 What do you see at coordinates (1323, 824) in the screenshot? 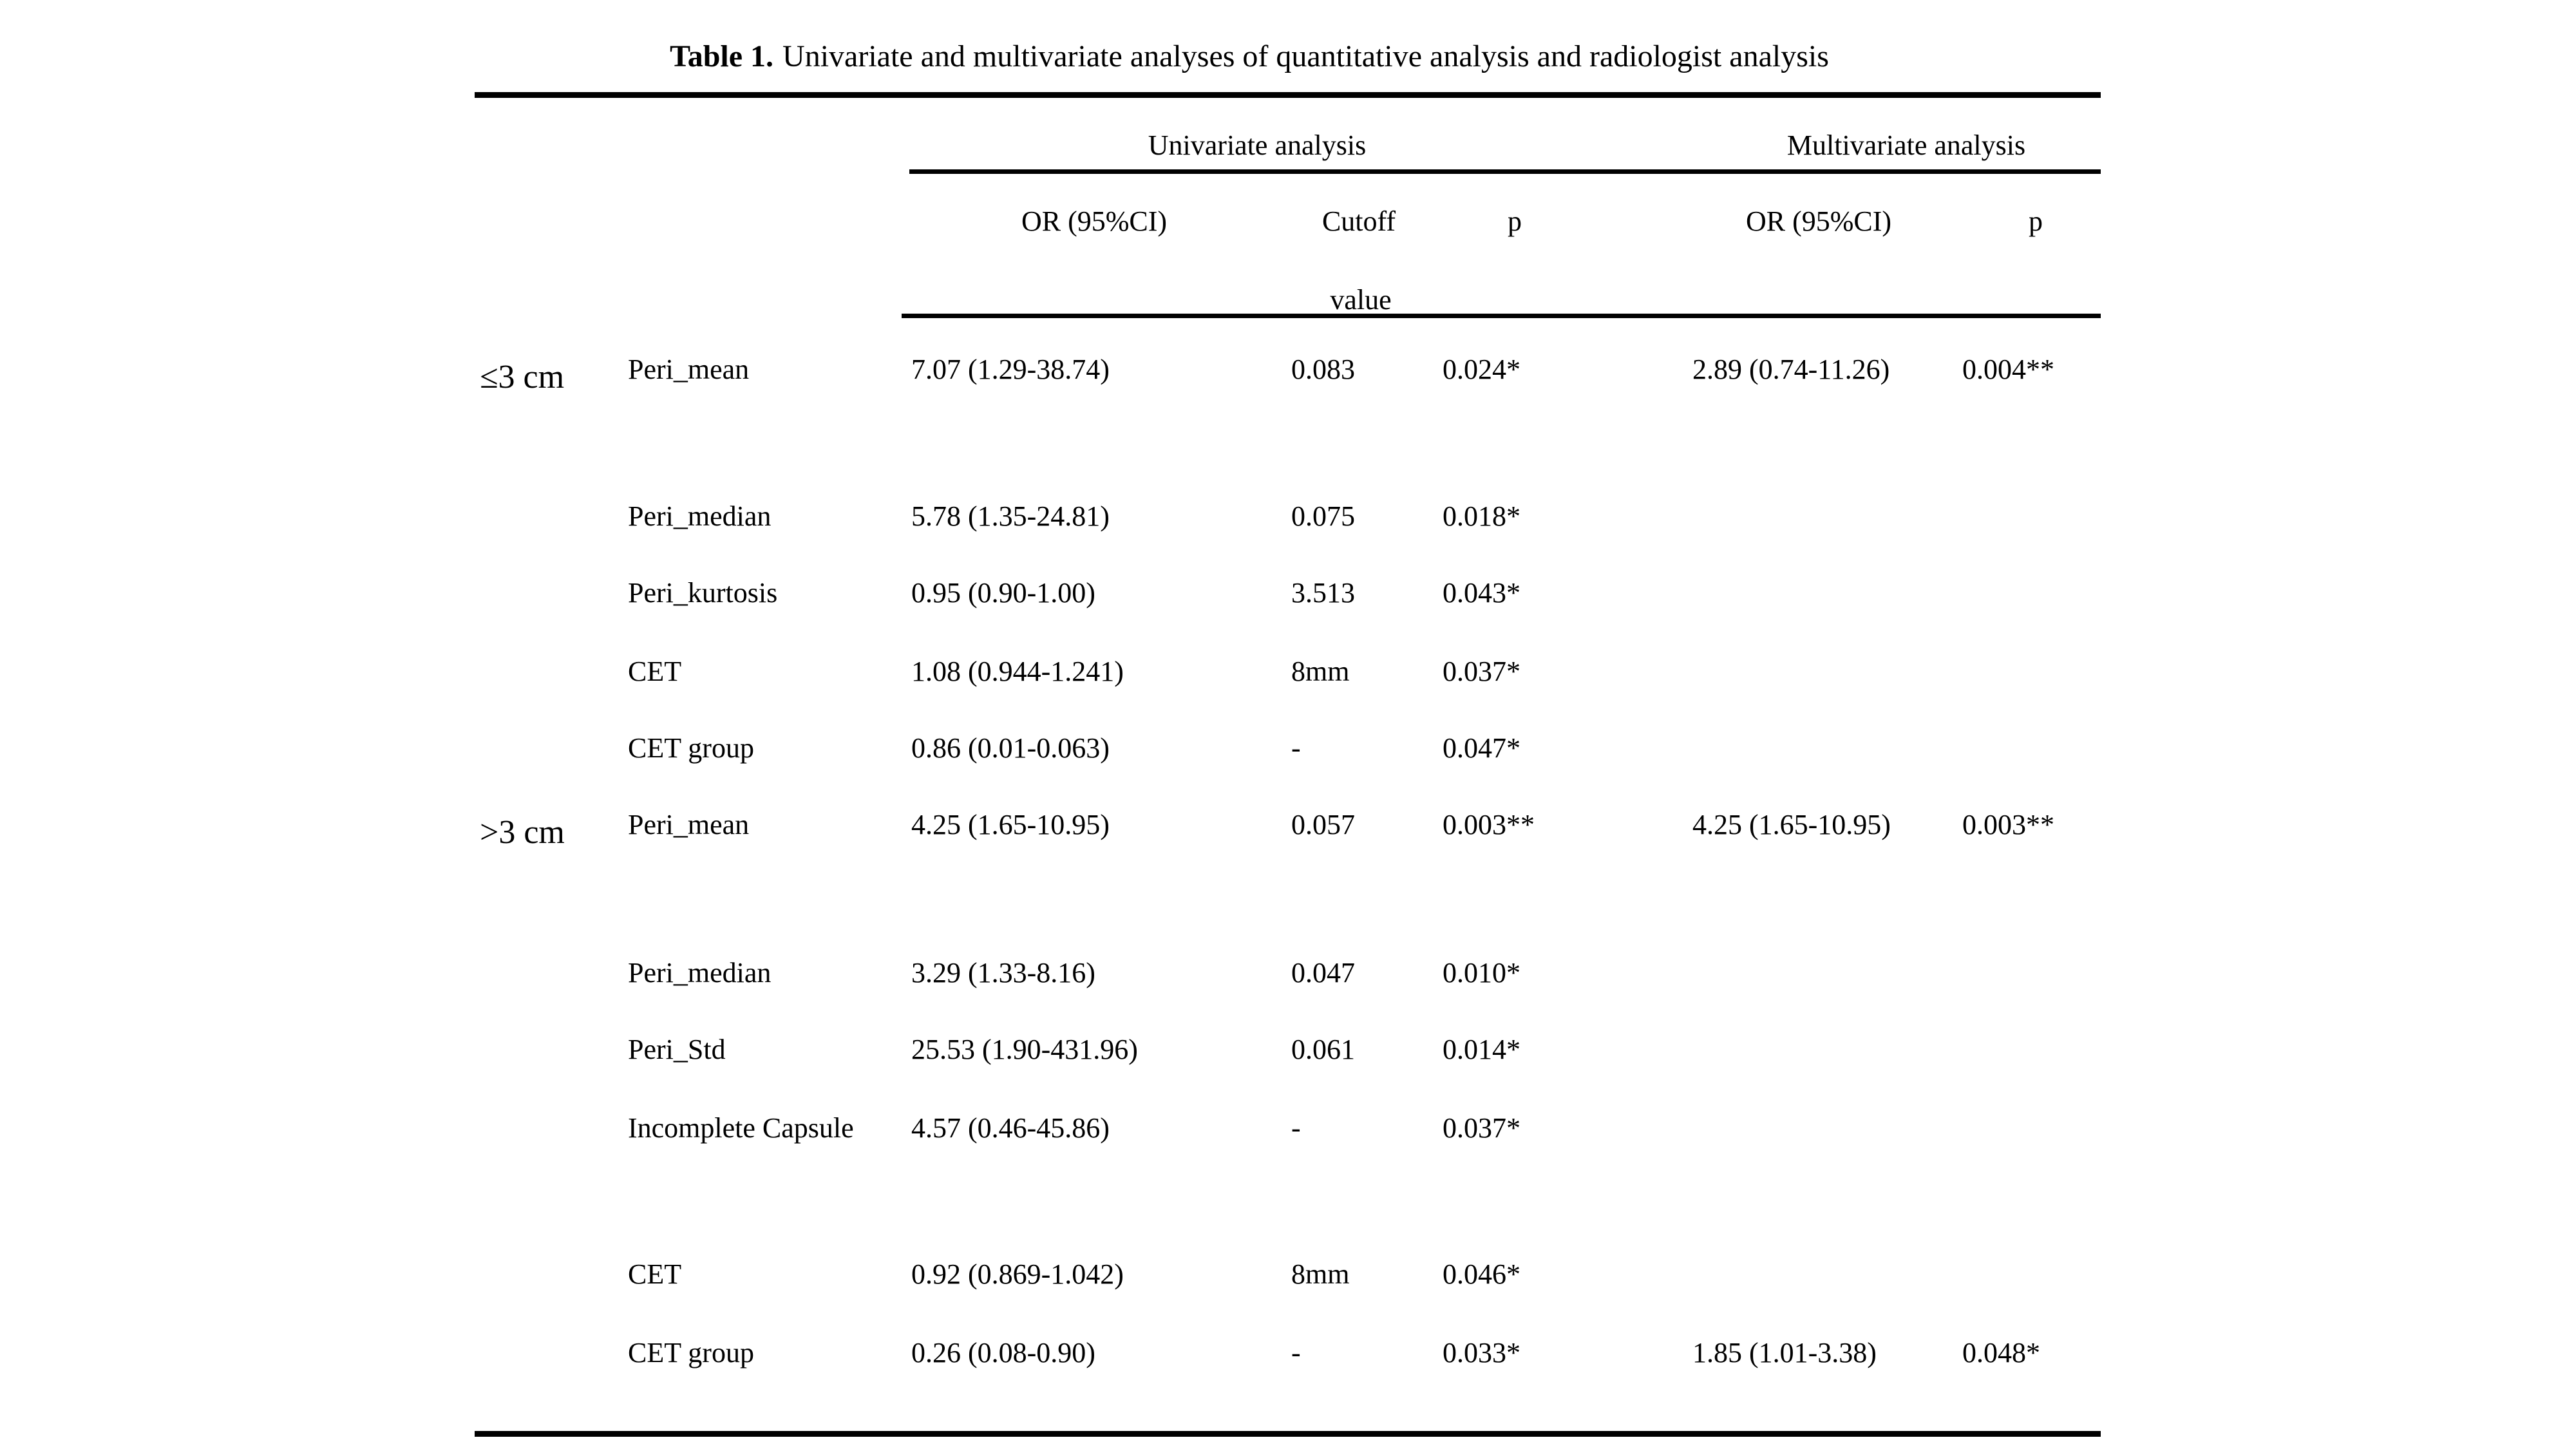
I see `cell-cutoff-value: 0.057` at bounding box center [1323, 824].